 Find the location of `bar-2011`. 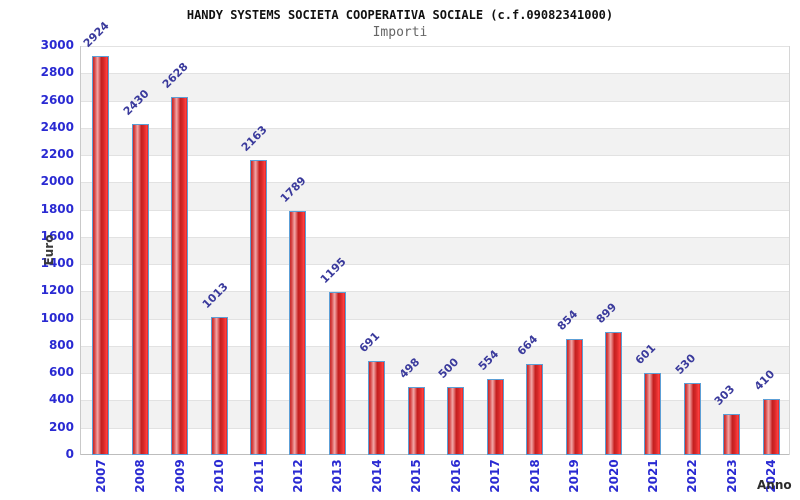

bar-2011 is located at coordinates (258, 307).